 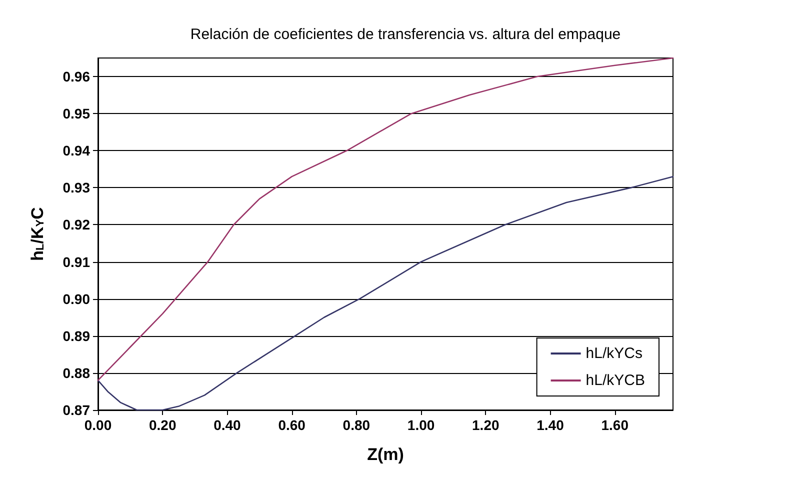 What do you see at coordinates (37, 234) in the screenshot?
I see `y-axis-title: hL/KYC` at bounding box center [37, 234].